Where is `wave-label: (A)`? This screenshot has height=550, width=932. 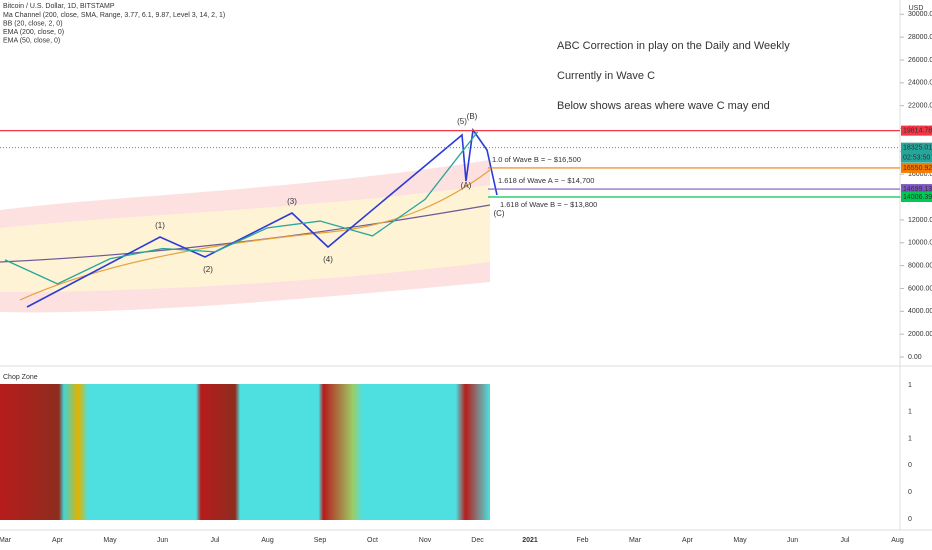 wave-label: (A) is located at coordinates (466, 185).